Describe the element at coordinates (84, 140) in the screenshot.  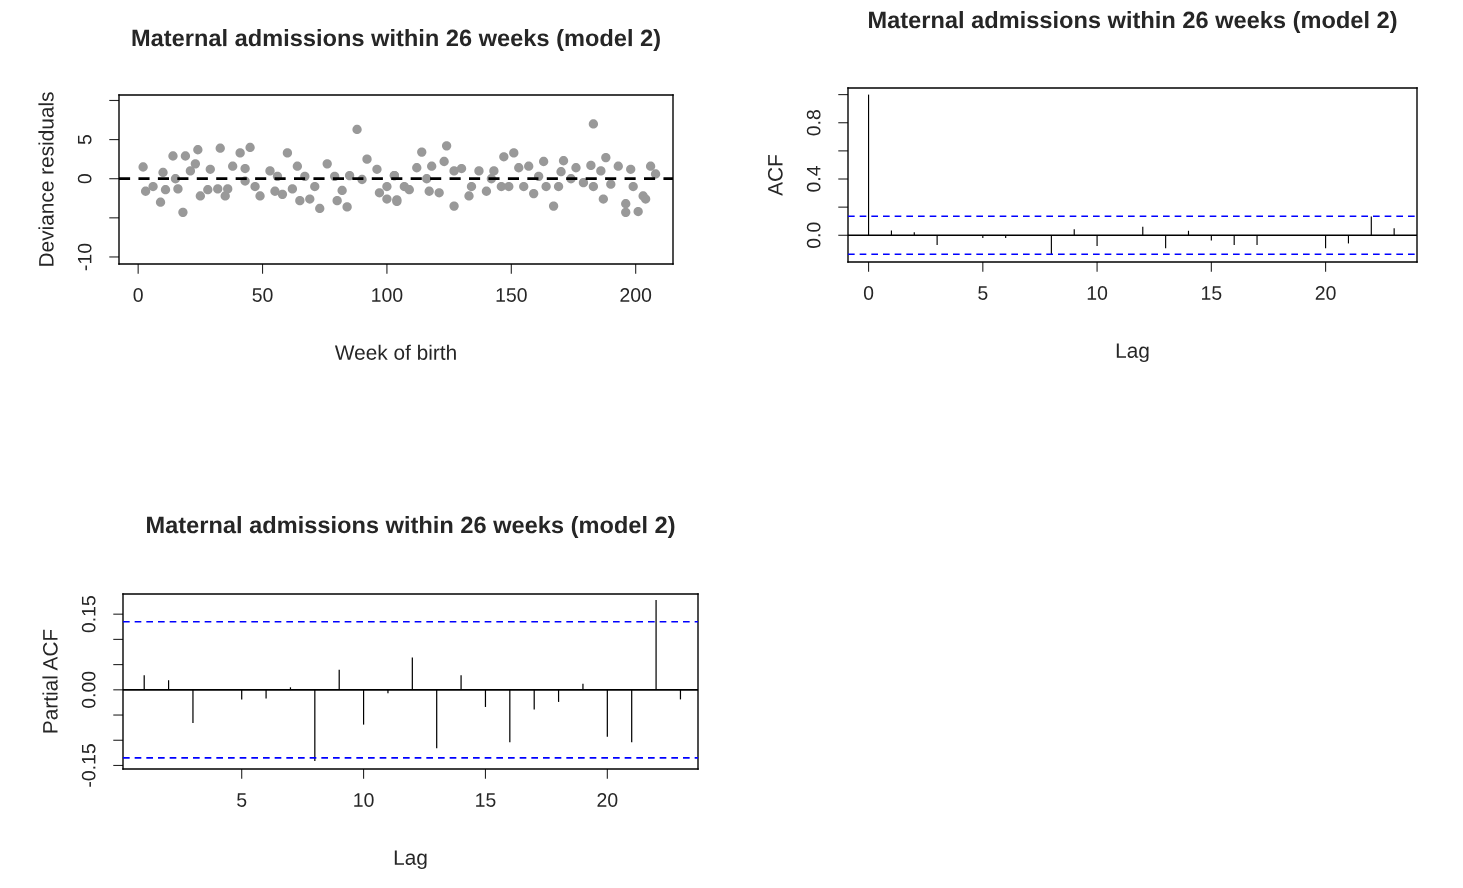
I see `y-tick-label: 5` at that location.